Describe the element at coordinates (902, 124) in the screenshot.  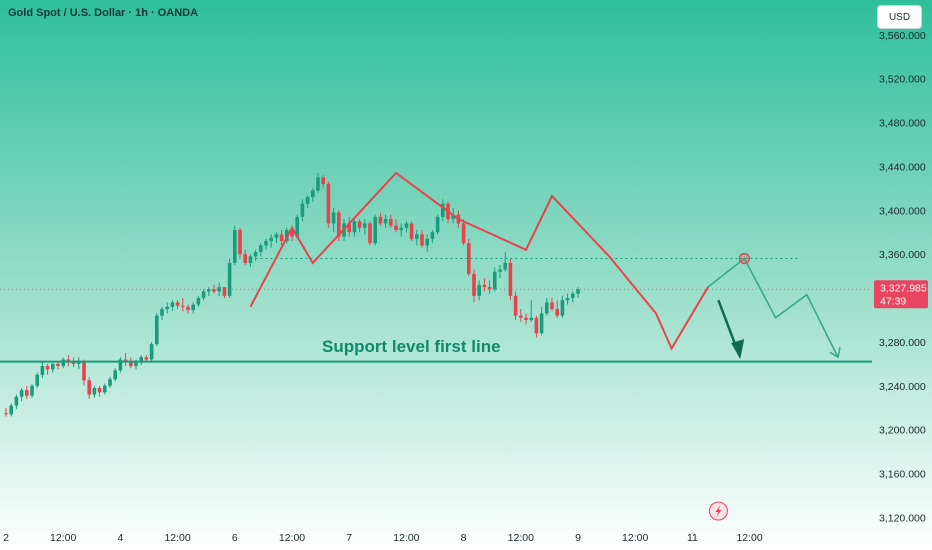
I see `y-tick-label: 3,480.000` at that location.